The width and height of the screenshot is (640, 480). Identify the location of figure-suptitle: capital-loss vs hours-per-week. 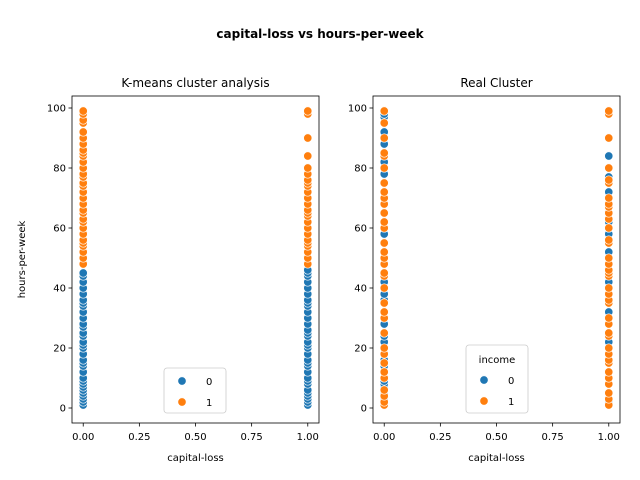
(320, 34).